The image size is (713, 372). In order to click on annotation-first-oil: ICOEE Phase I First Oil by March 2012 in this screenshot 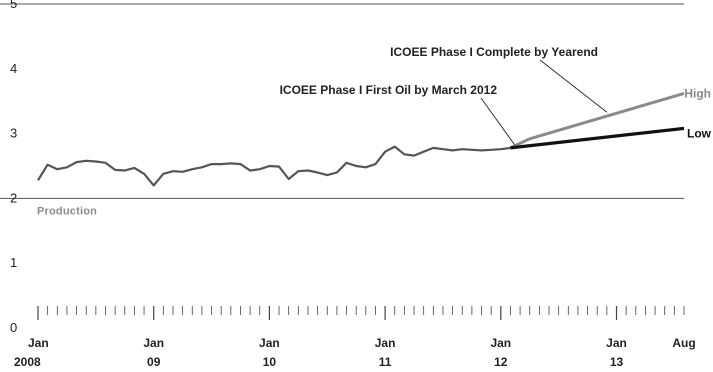, I will do `click(389, 90)`.